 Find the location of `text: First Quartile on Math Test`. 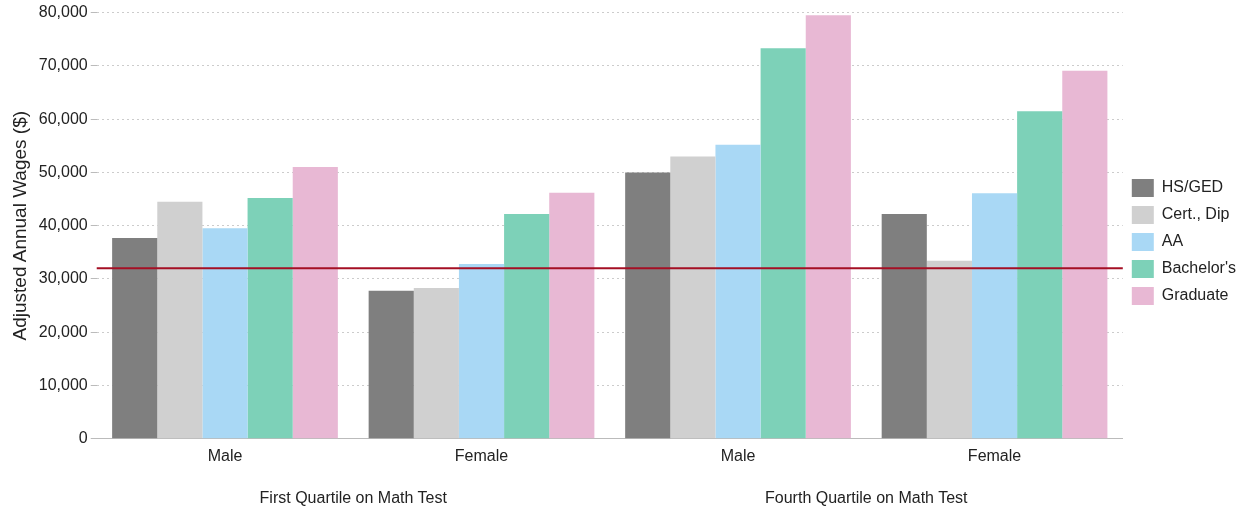

text: First Quartile on Math Test is located at coordinates (353, 498).